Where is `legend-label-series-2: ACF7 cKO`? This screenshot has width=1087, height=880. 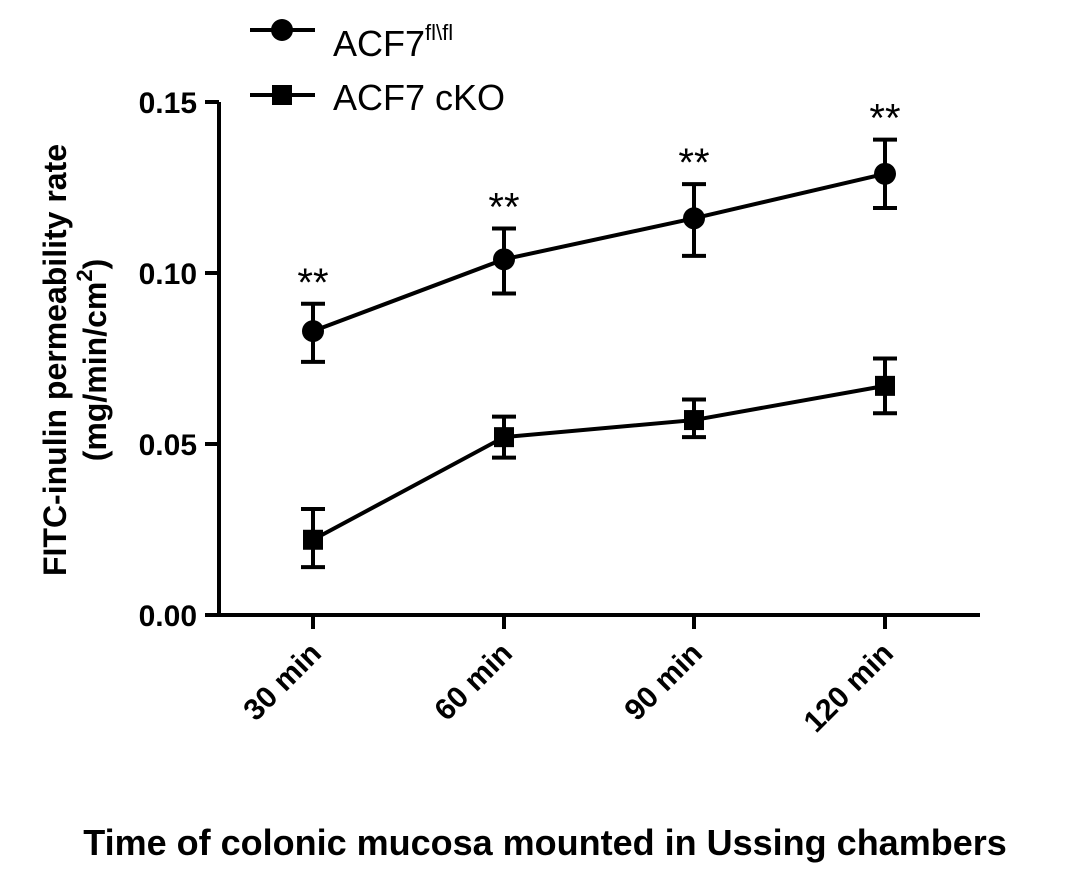
legend-label-series-2: ACF7 cKO is located at coordinates (419, 97).